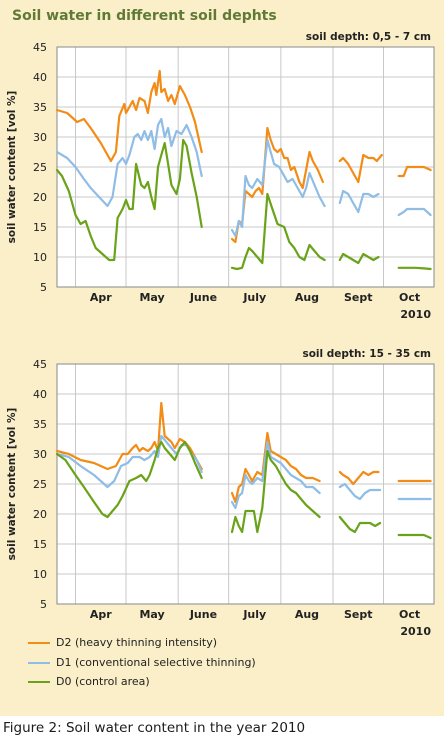  I want to click on legend-swatch-d0, so click(39, 682).